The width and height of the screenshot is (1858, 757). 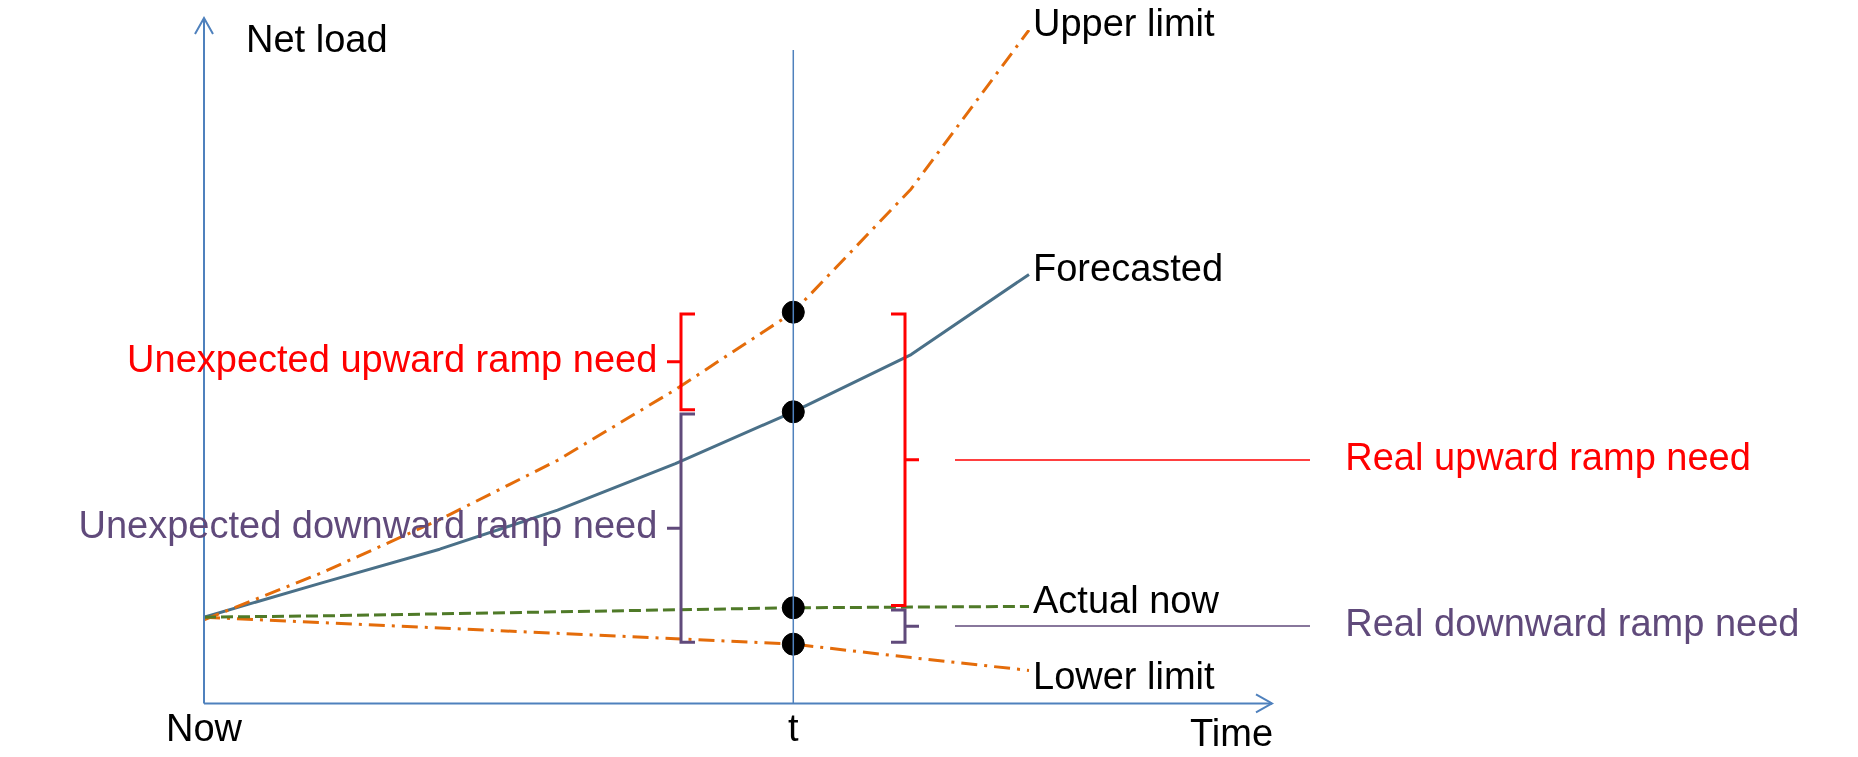 What do you see at coordinates (1572, 623) in the screenshot?
I see `text: Real downward ramp need` at bounding box center [1572, 623].